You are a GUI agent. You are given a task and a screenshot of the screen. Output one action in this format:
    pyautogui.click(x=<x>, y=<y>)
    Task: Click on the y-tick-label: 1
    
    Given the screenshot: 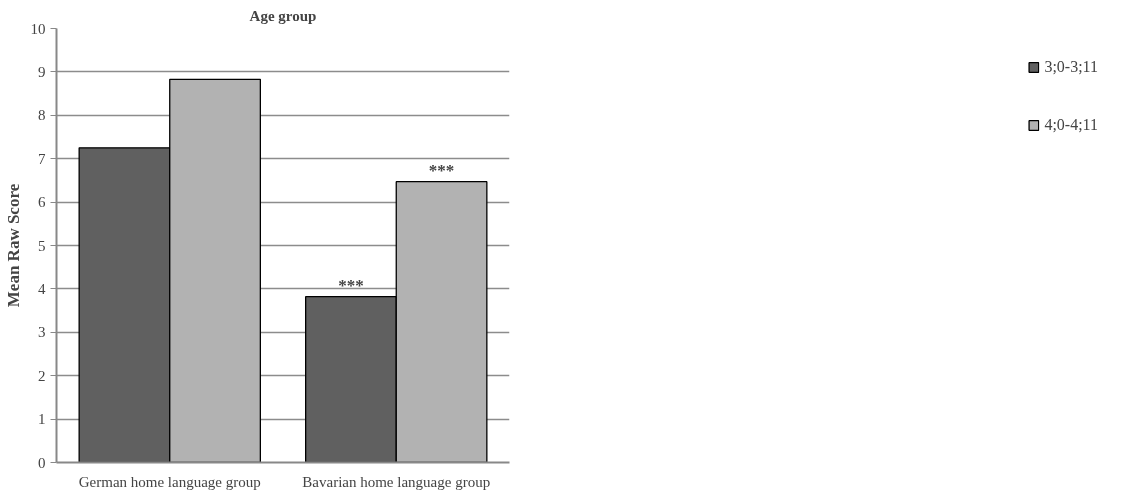 What is the action you would take?
    pyautogui.click(x=42, y=419)
    